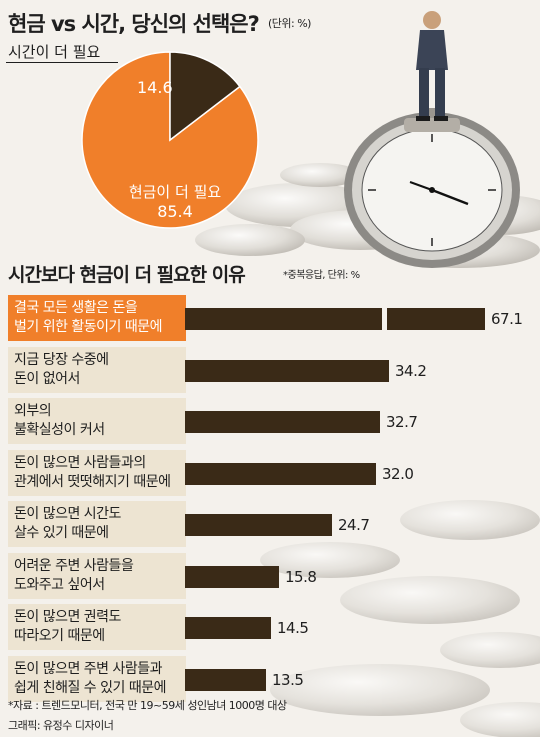 Image resolution: width=540 pixels, height=737 pixels. I want to click on pocket-watch-icon, so click(432, 188).